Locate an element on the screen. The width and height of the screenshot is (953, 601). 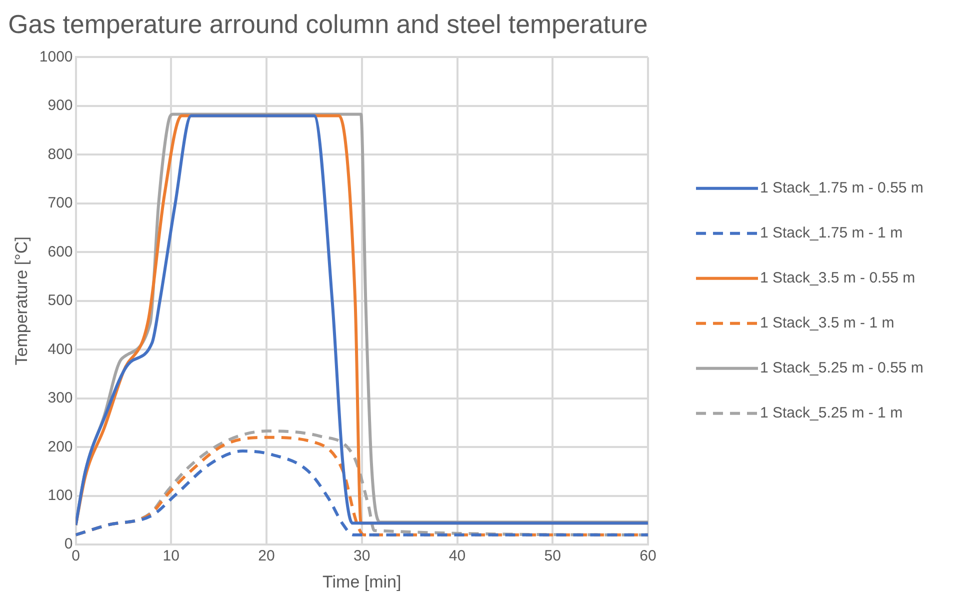
legend-label: 1 Stack_3.5 m - 0.55 m is located at coordinates (838, 278).